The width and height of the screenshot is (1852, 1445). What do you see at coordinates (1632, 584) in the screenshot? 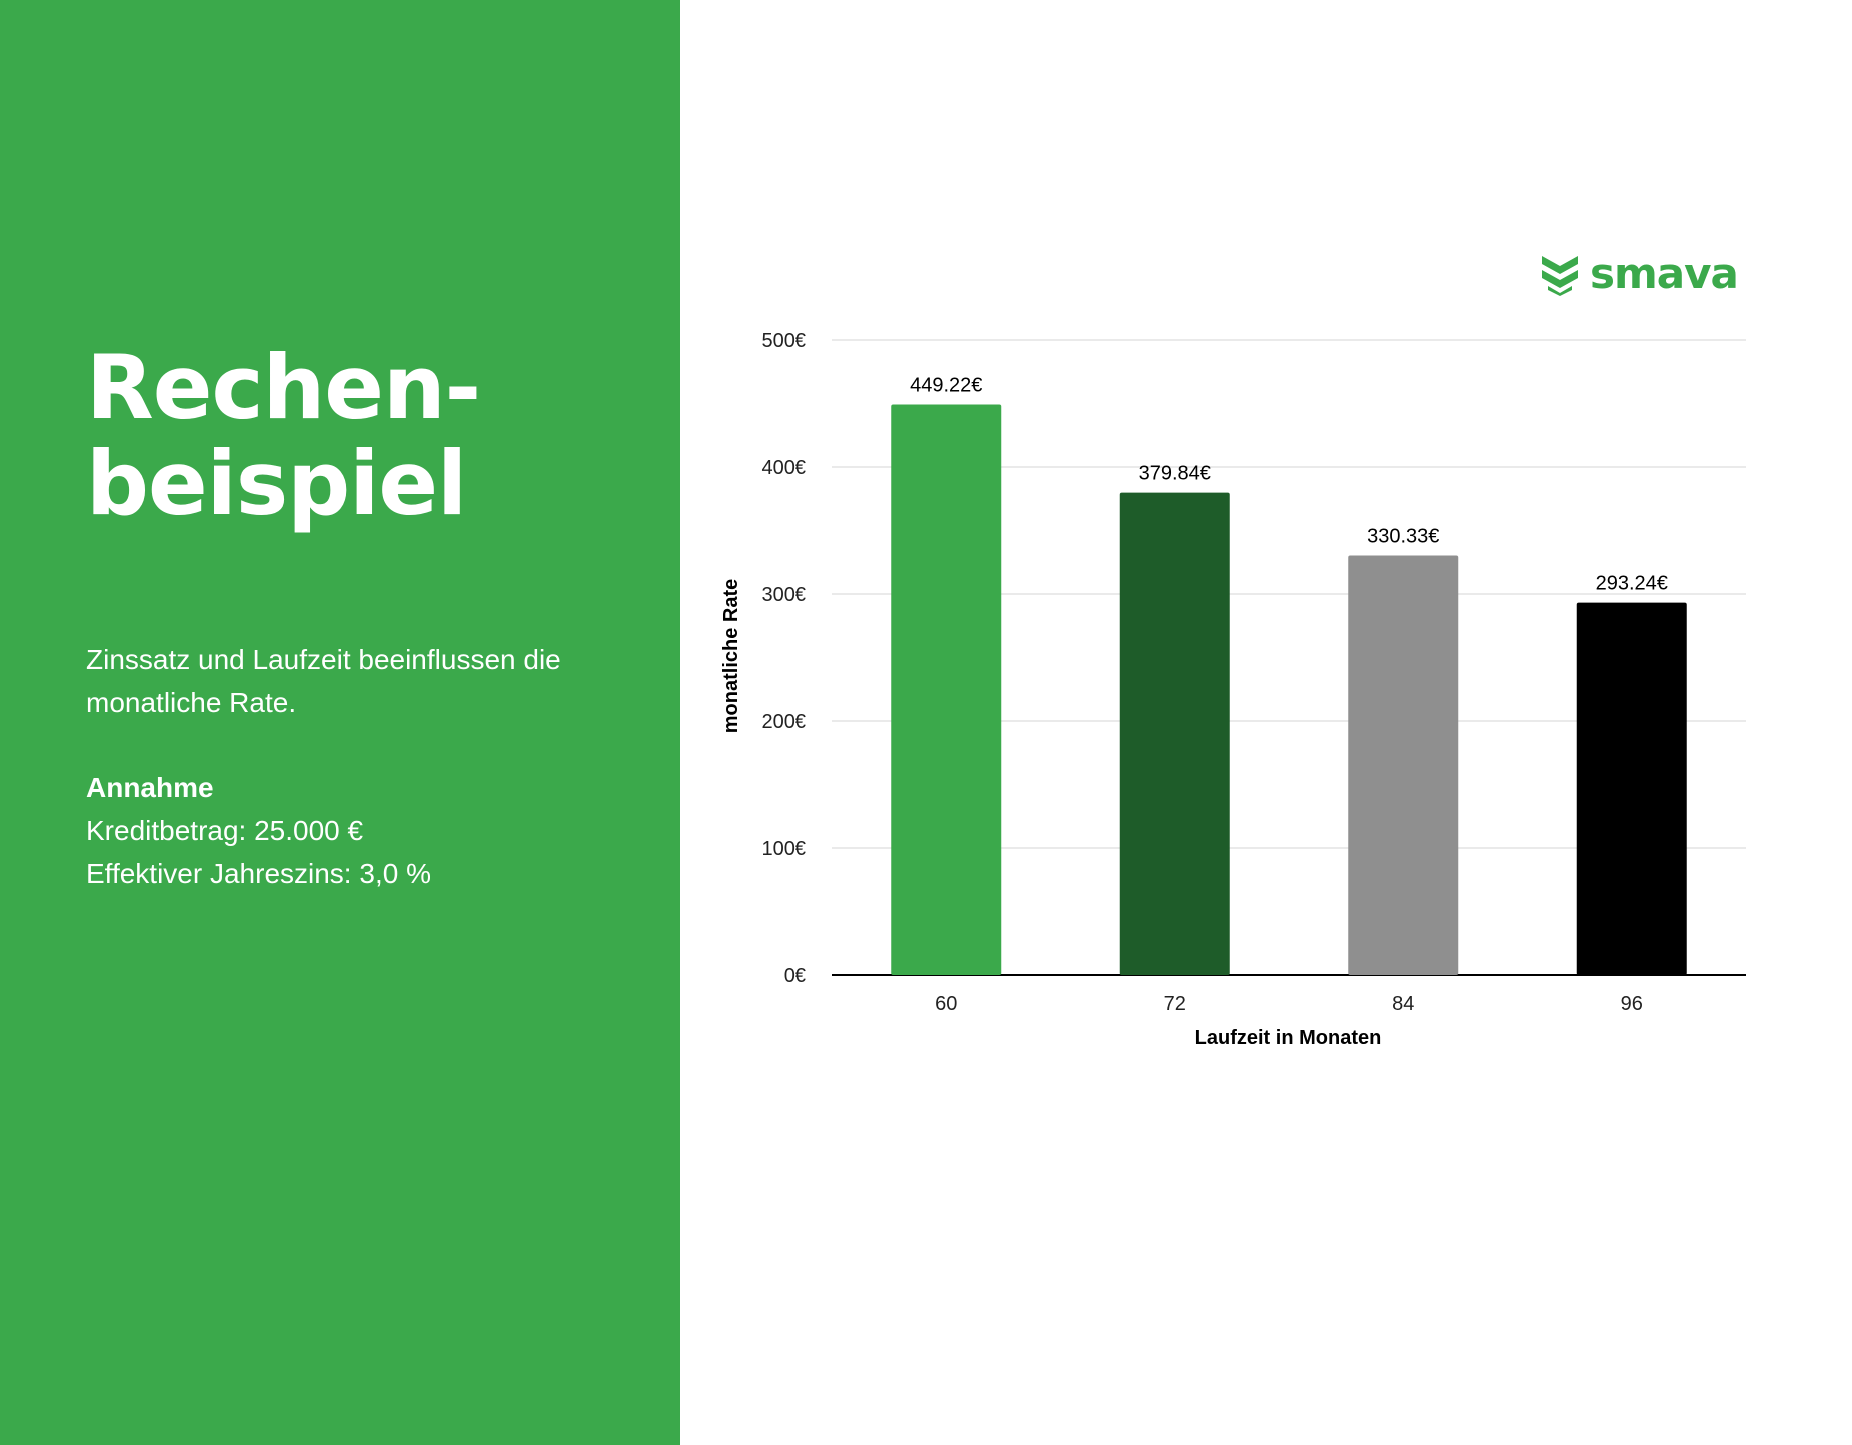
I see `data-label: 293.24€` at bounding box center [1632, 584].